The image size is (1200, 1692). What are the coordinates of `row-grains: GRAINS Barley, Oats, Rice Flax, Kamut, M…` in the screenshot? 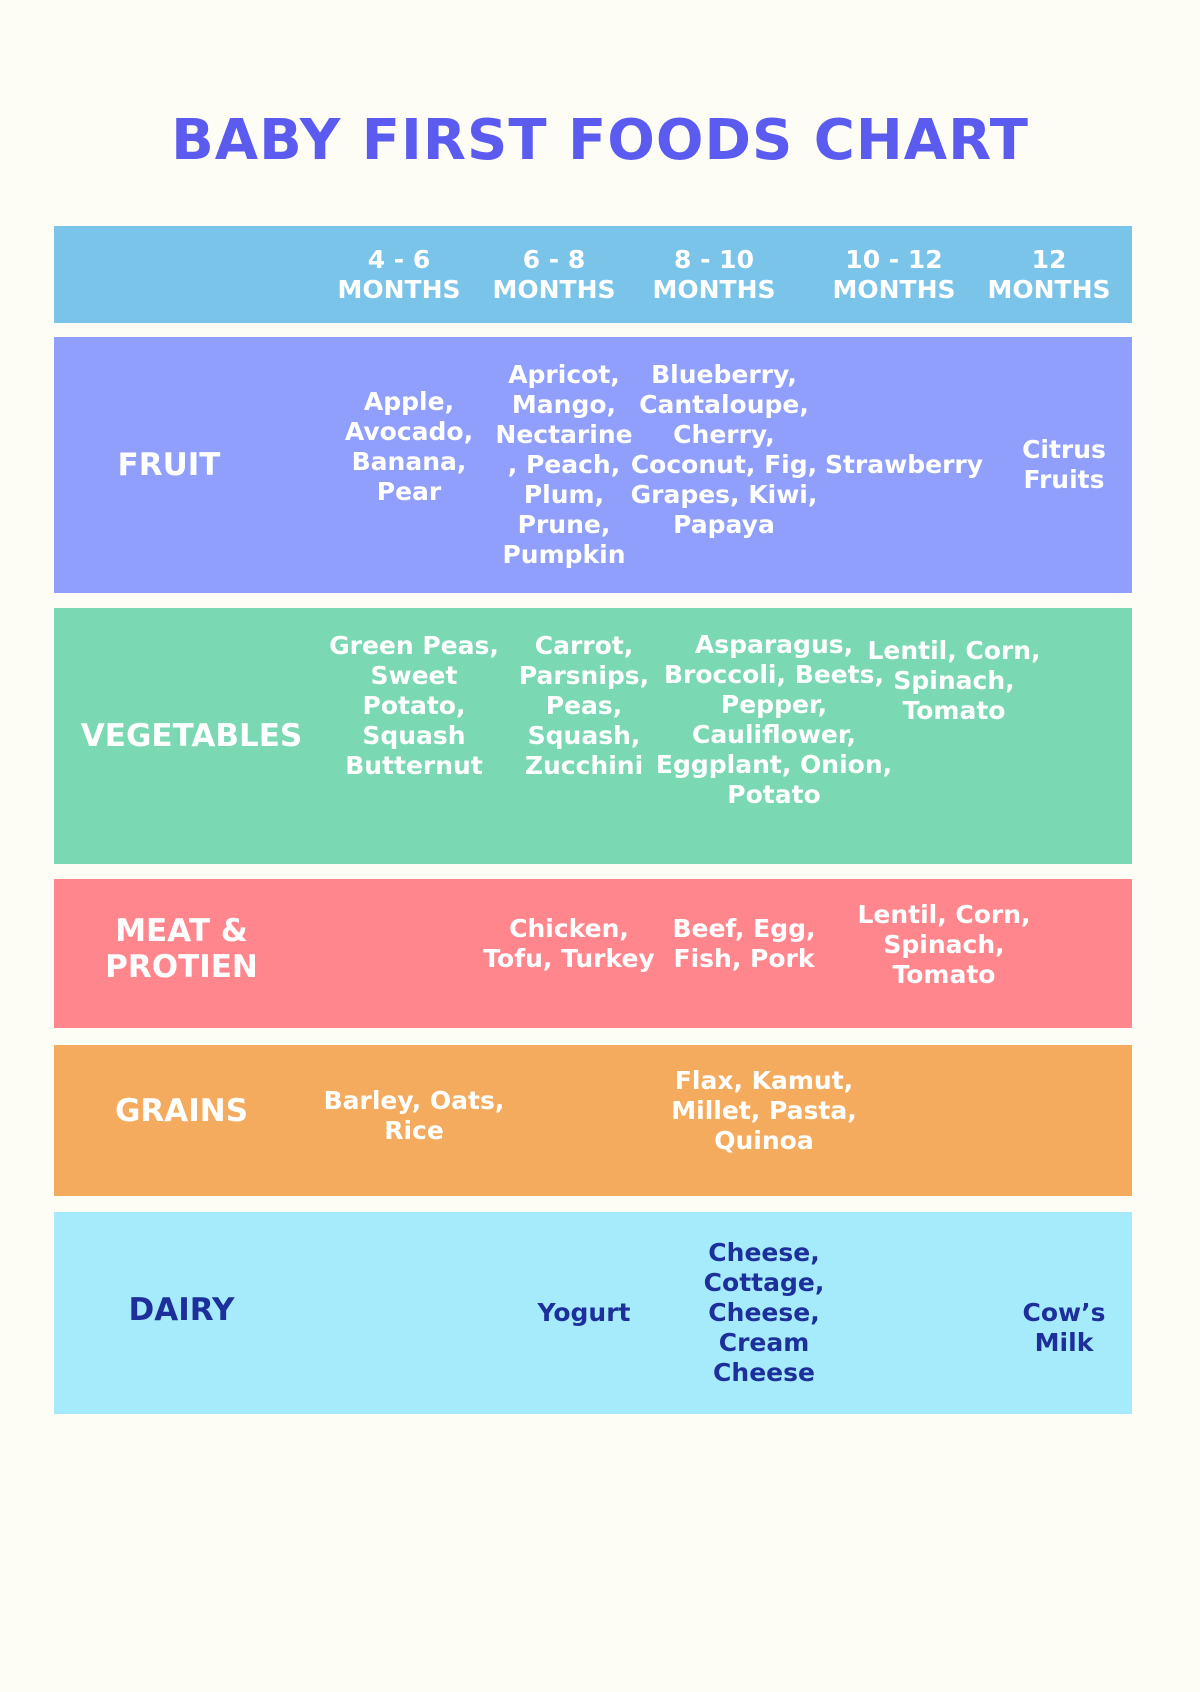 It's located at (593, 1120).